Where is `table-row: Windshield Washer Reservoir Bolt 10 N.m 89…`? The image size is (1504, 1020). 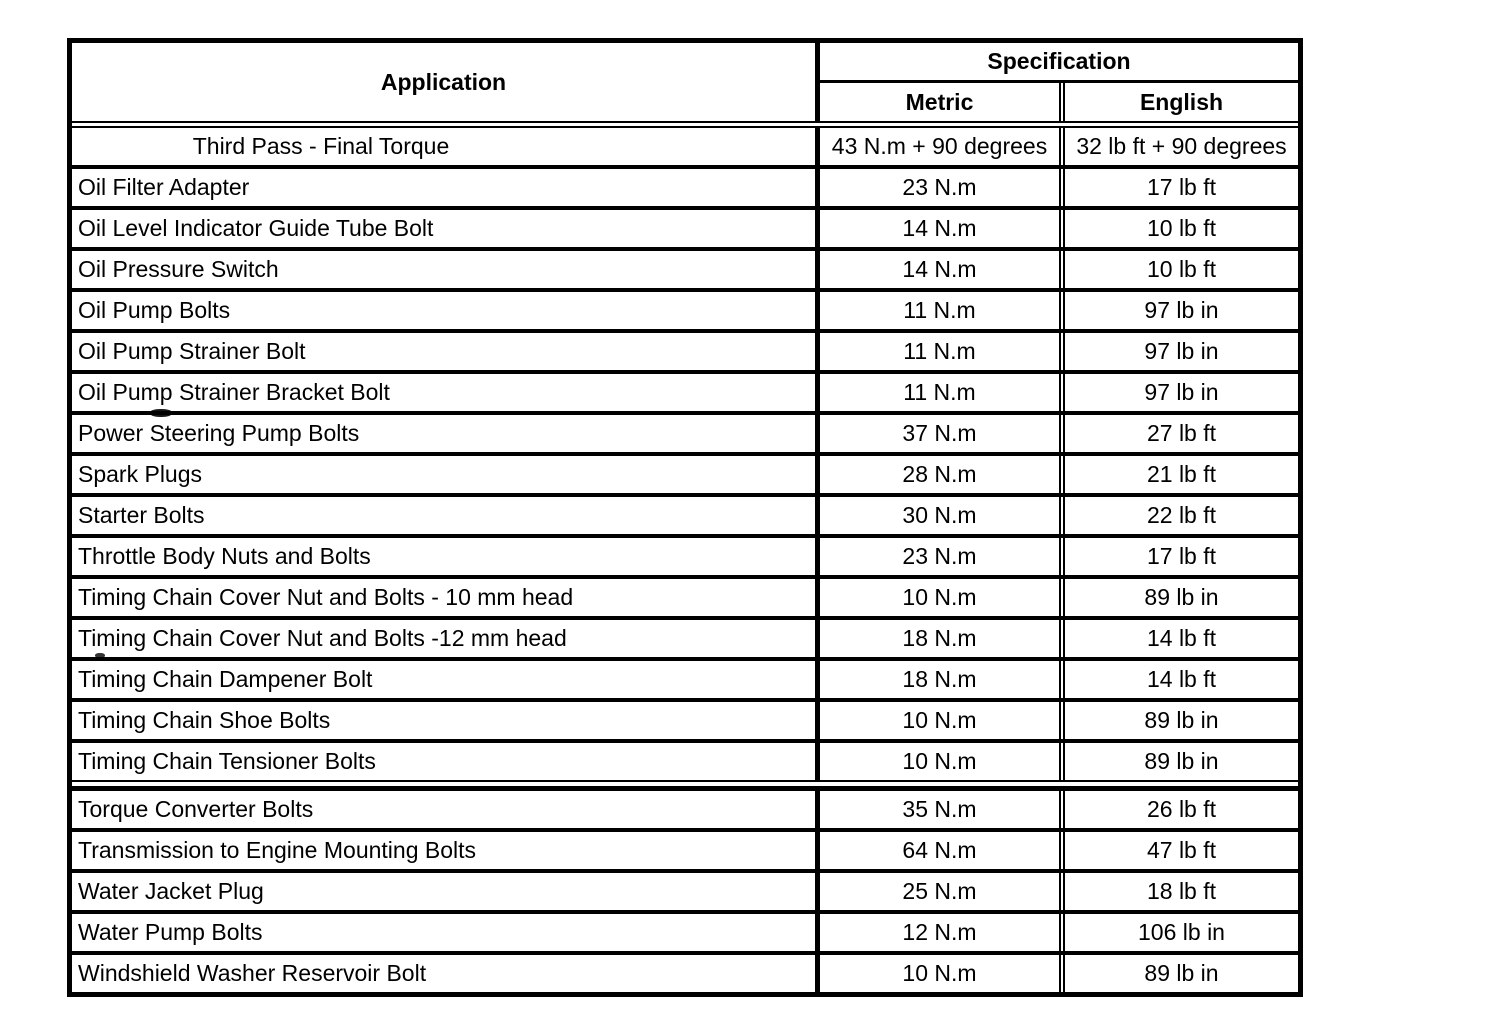 table-row: Windshield Washer Reservoir Bolt 10 N.m 89… is located at coordinates (685, 973).